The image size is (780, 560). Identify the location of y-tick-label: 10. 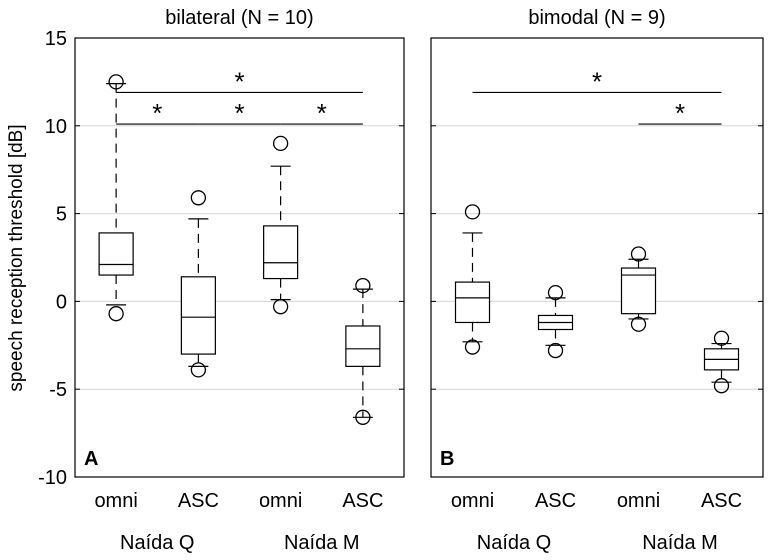
(56, 127).